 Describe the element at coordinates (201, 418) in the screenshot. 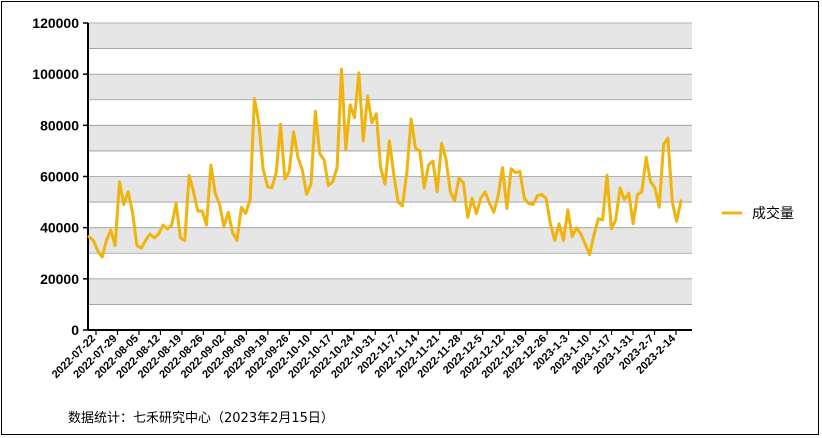

I see `source-note: 数据统计：七禾研究中心（2023年2月15日）` at that location.